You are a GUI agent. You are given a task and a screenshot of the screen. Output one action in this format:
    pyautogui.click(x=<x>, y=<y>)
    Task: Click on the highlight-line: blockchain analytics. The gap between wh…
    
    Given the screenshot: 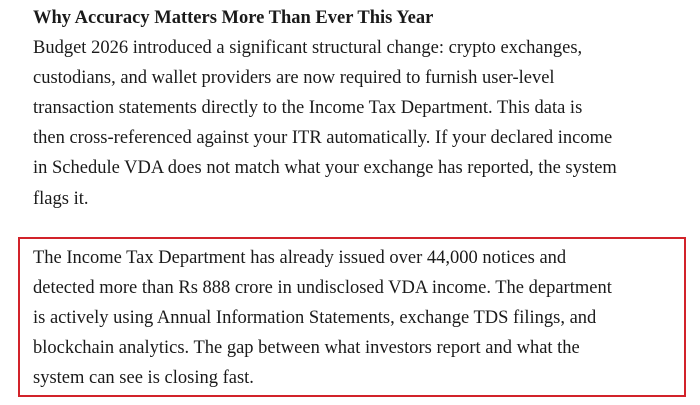 What is the action you would take?
    pyautogui.click(x=306, y=348)
    